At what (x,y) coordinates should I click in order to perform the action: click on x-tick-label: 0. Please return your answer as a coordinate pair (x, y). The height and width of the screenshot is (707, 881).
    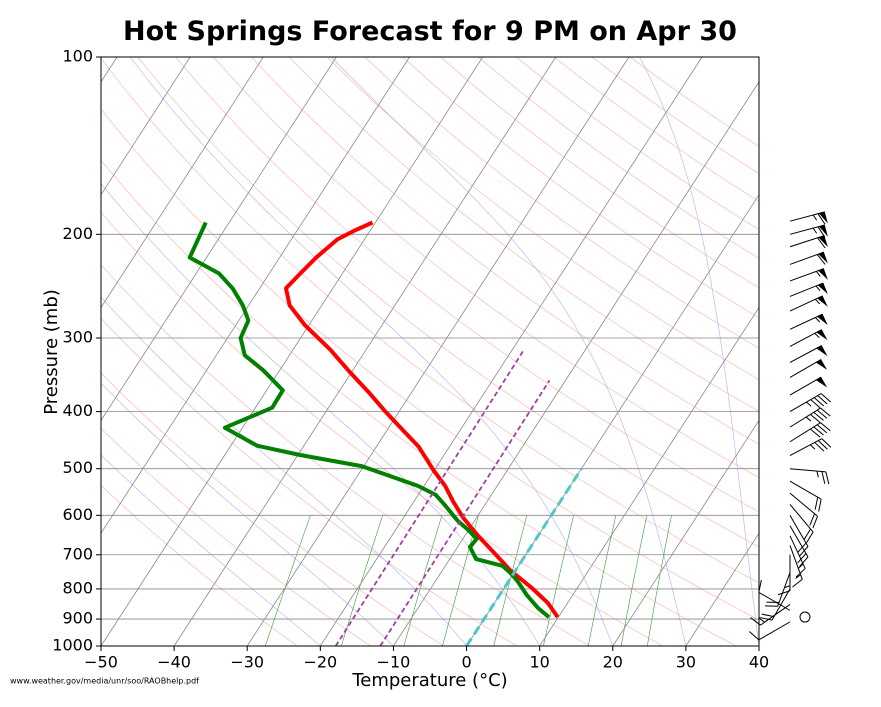
    Looking at the image, I should click on (466, 662).